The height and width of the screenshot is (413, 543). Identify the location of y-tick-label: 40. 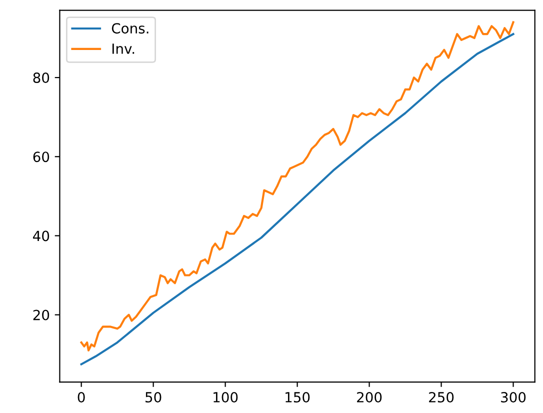
(41, 236).